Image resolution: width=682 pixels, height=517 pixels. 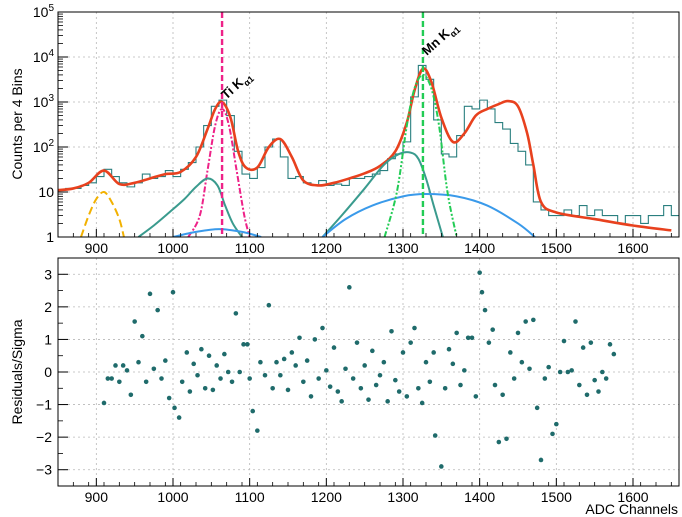 I want to click on spectrum-x-ticks: 900 1000 1100 1200 1300 1400 1500 1600, so click(x=364, y=242).